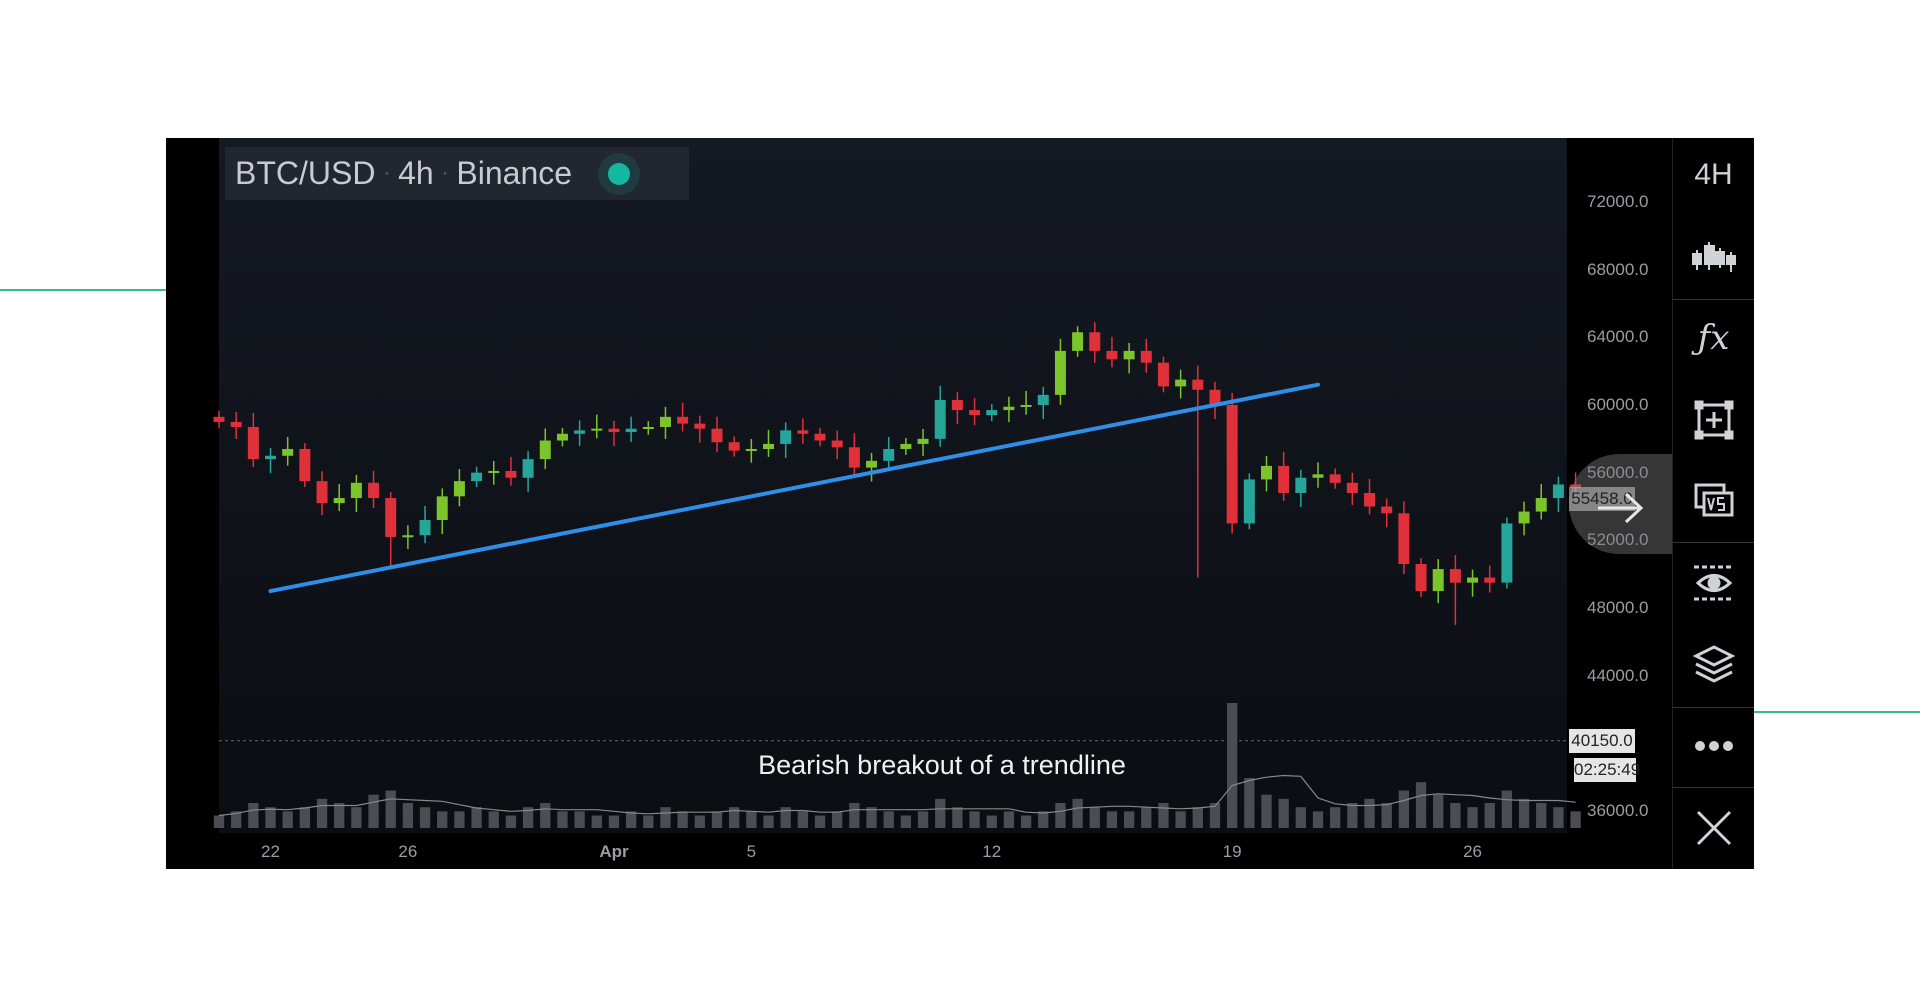 This screenshot has width=1920, height=1008. What do you see at coordinates (1713, 664) in the screenshot?
I see `layers-button` at bounding box center [1713, 664].